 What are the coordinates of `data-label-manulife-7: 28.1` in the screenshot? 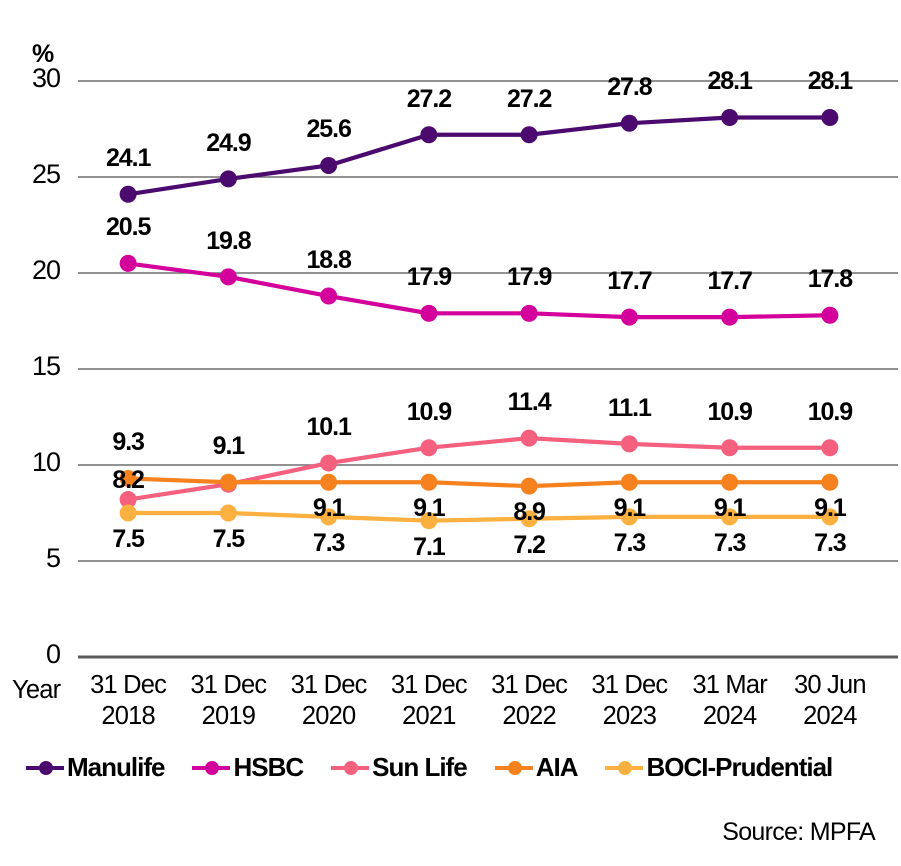 It's located at (830, 81).